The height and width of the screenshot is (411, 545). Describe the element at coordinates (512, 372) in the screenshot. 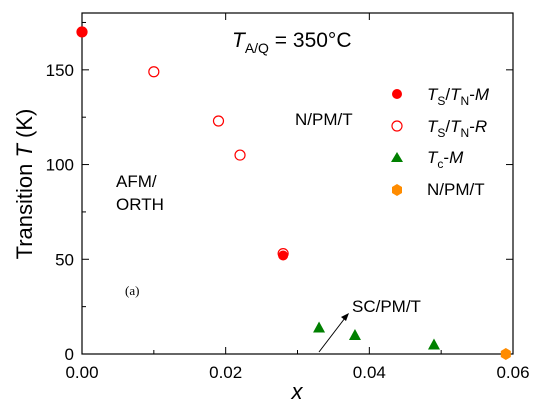

I see `x-tick-label: 0.06` at that location.